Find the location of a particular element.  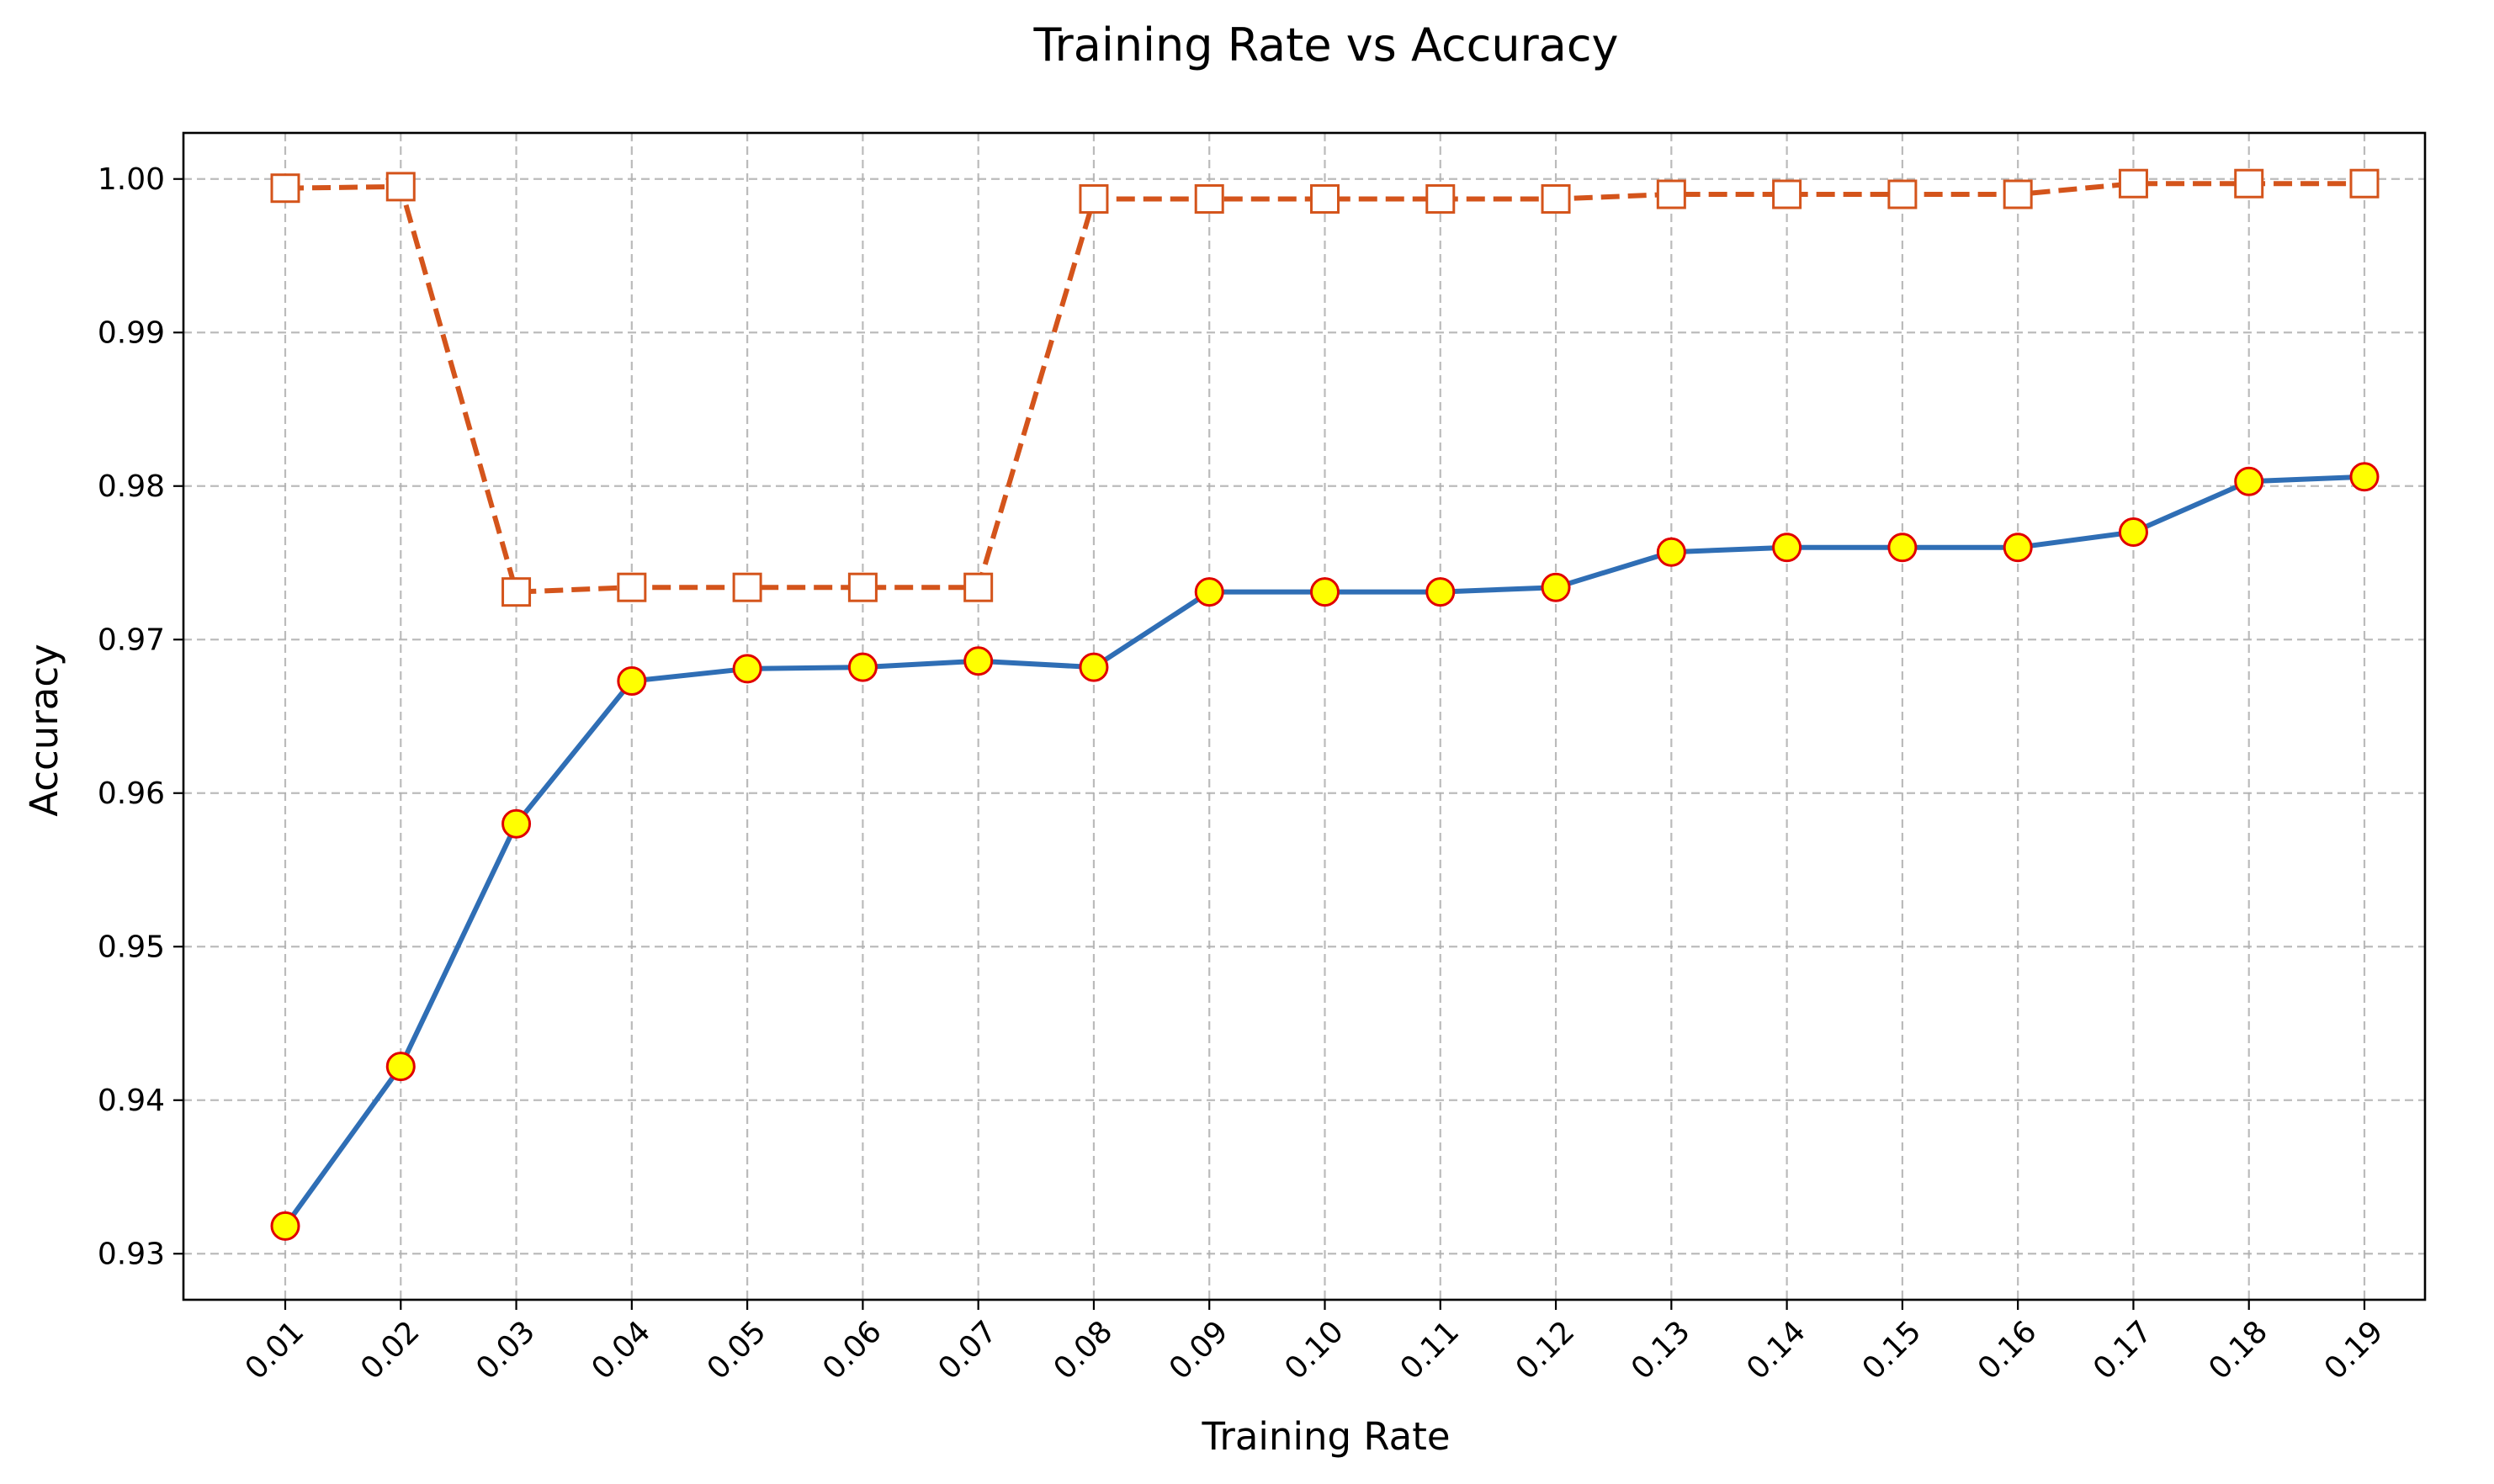

y-tick-label: 1.00 is located at coordinates (131, 179).